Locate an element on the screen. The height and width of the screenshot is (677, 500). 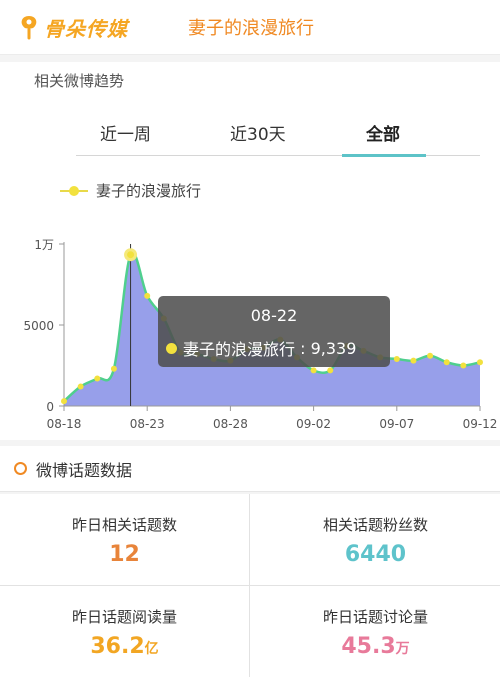
stat-number: 36.2 is located at coordinates (117, 646).